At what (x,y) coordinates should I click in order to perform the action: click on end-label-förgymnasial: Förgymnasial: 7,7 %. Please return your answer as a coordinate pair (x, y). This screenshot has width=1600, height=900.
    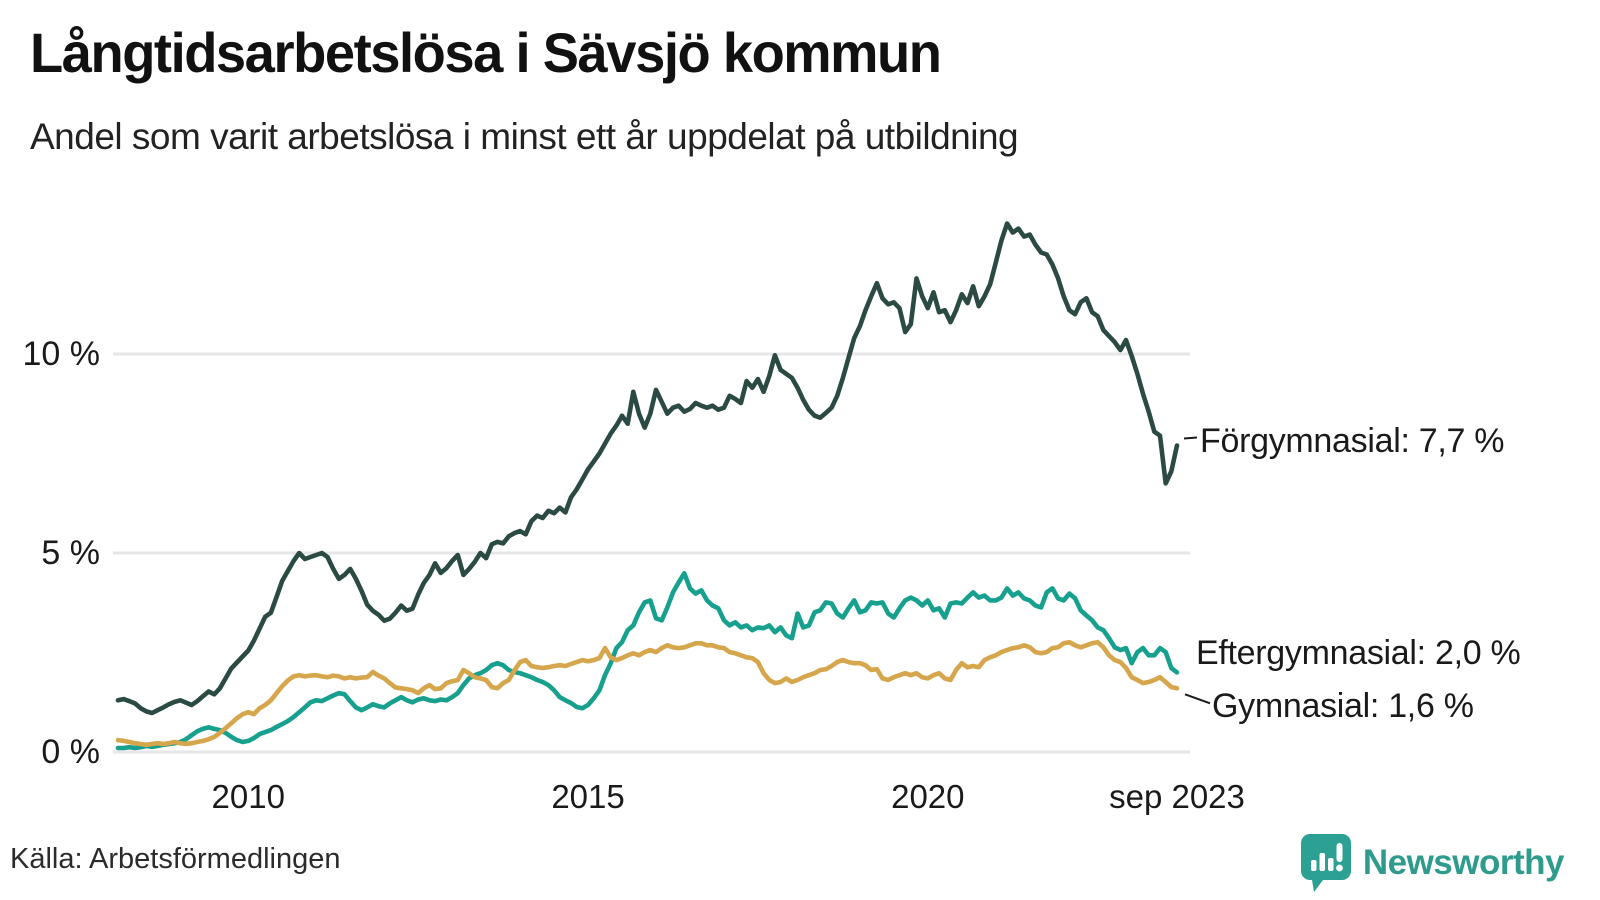
    Looking at the image, I should click on (1352, 440).